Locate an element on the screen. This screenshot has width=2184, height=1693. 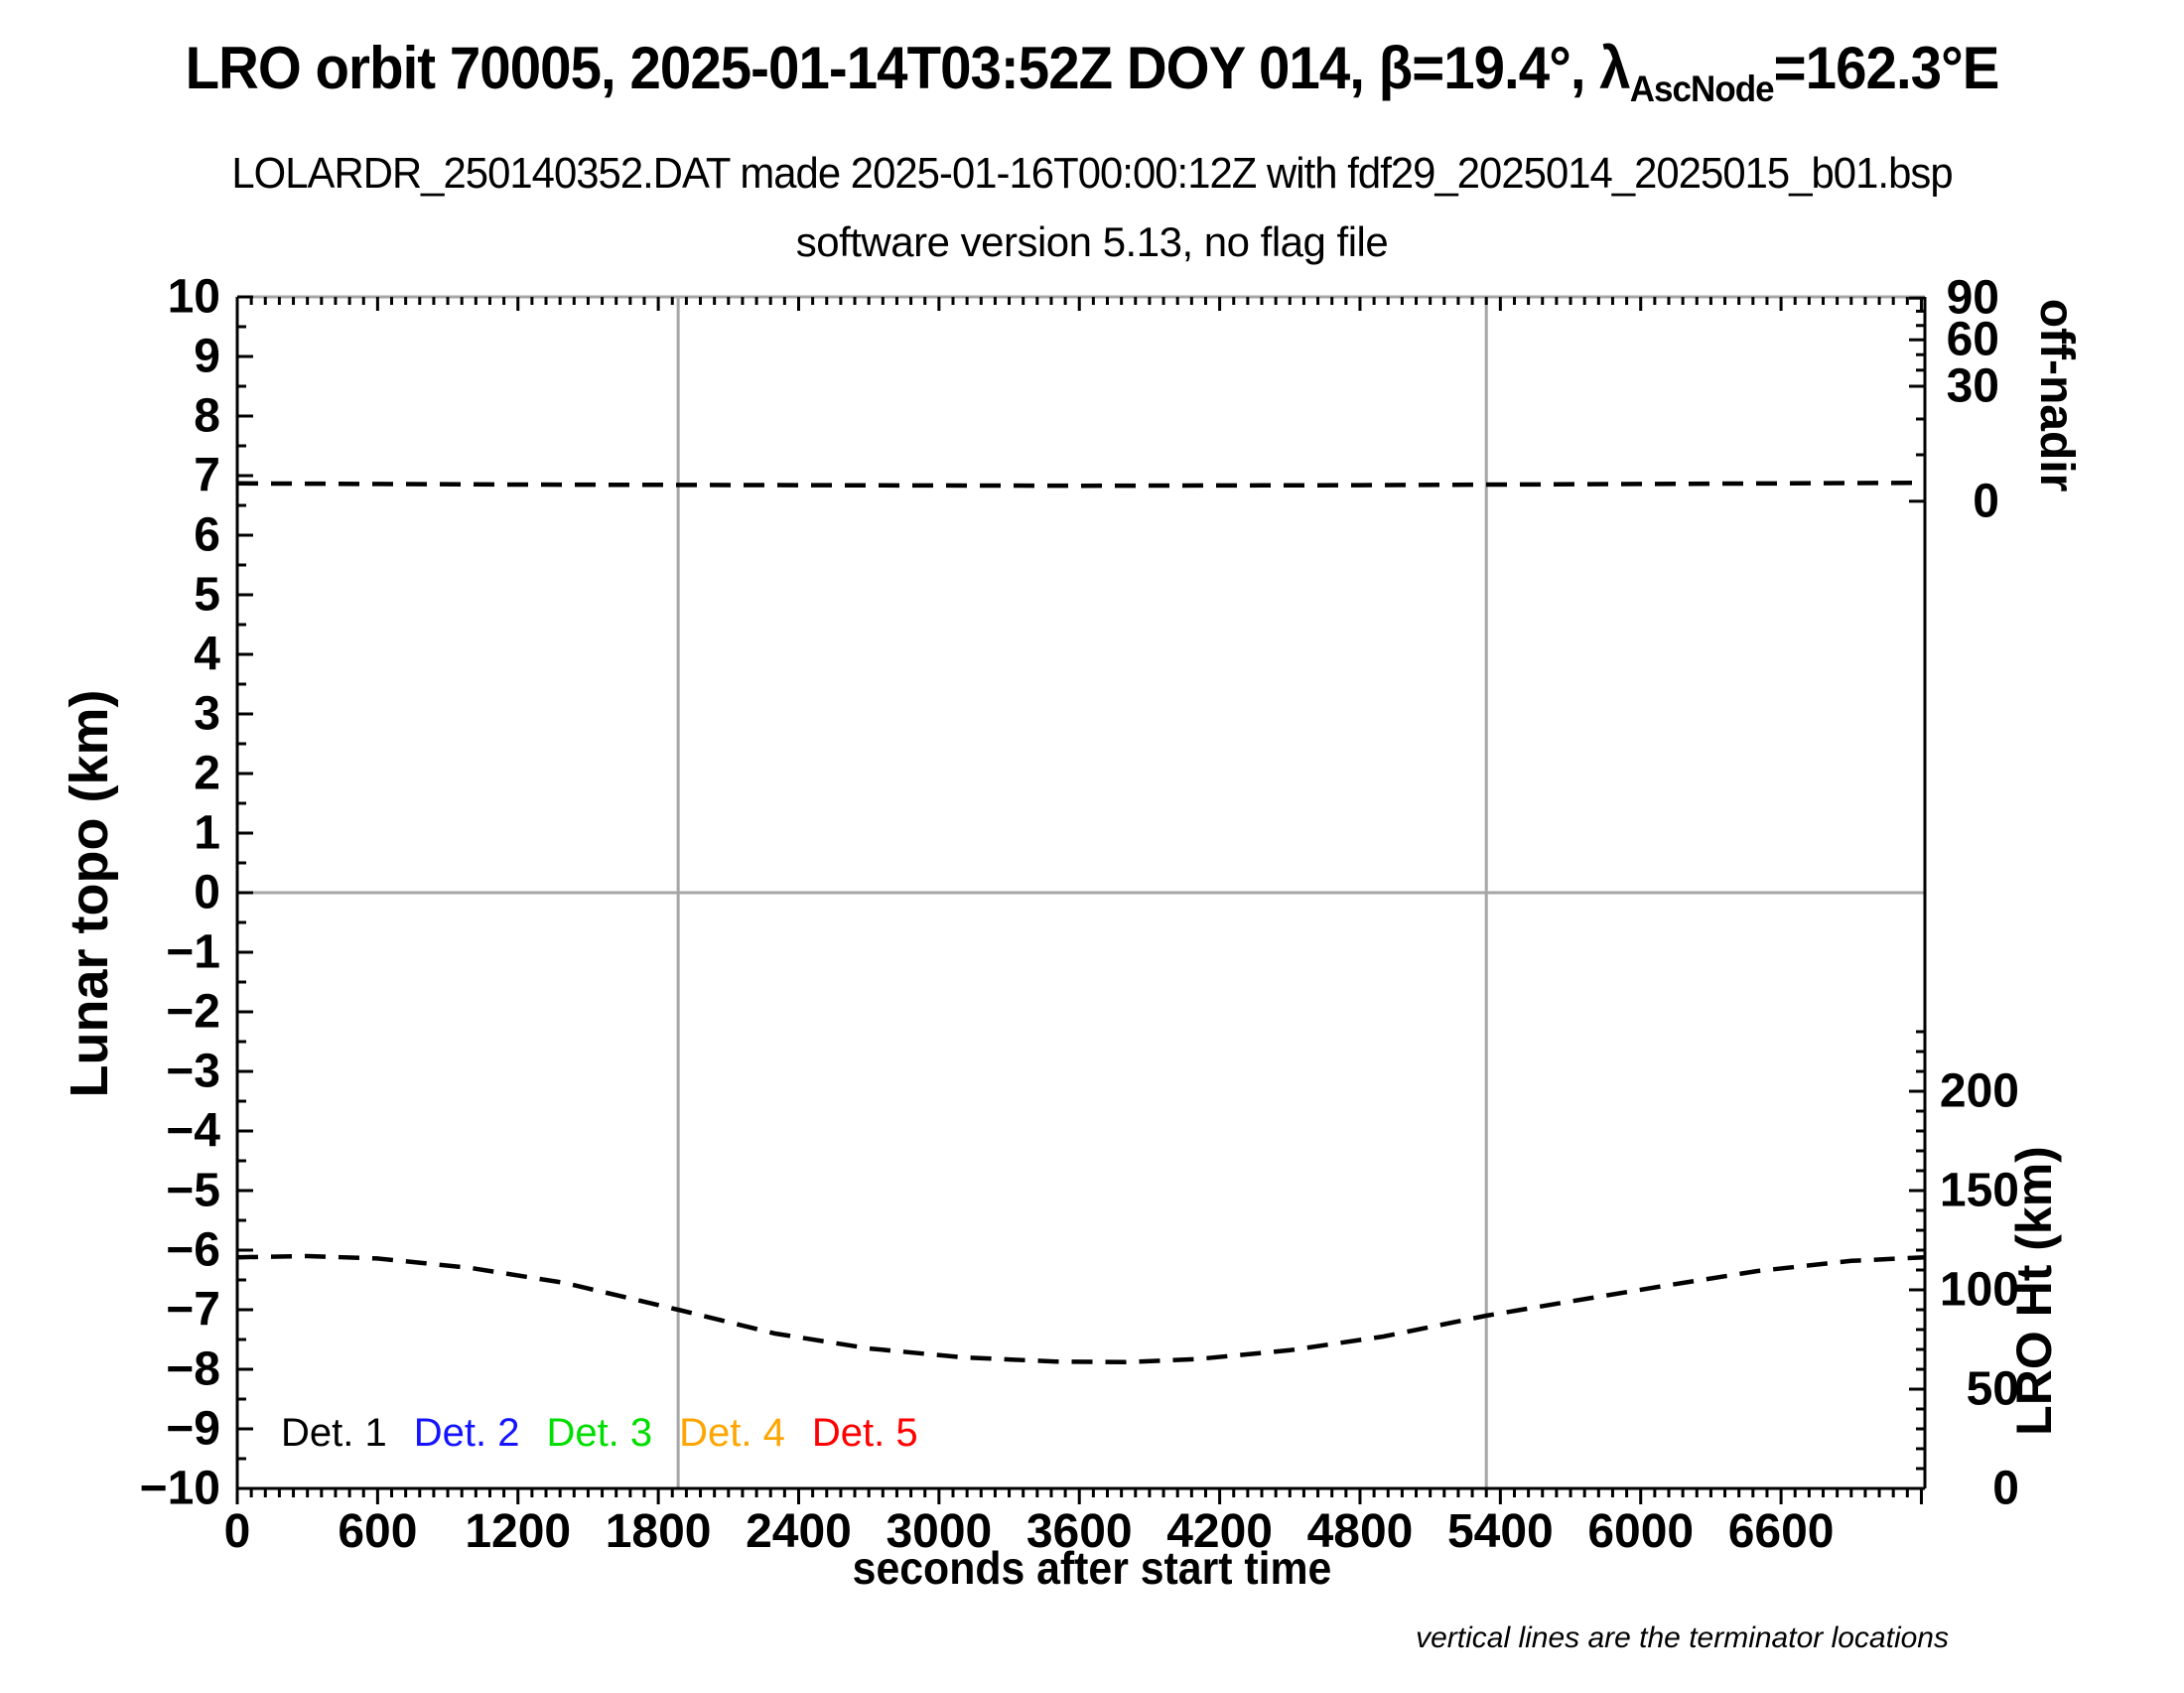
offnadir-tick-label: 0 is located at coordinates (1986, 501).